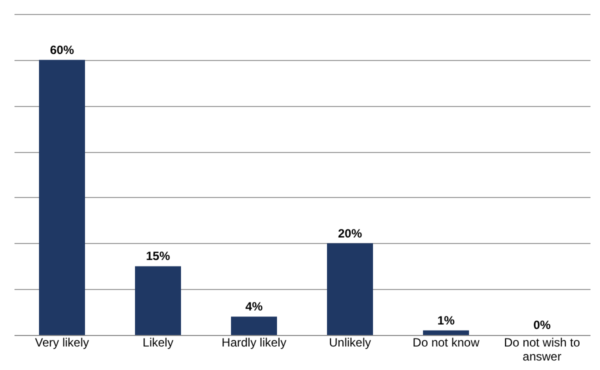 The height and width of the screenshot is (370, 600). Describe the element at coordinates (350, 343) in the screenshot. I see `x-tick-label: Unlikely` at that location.